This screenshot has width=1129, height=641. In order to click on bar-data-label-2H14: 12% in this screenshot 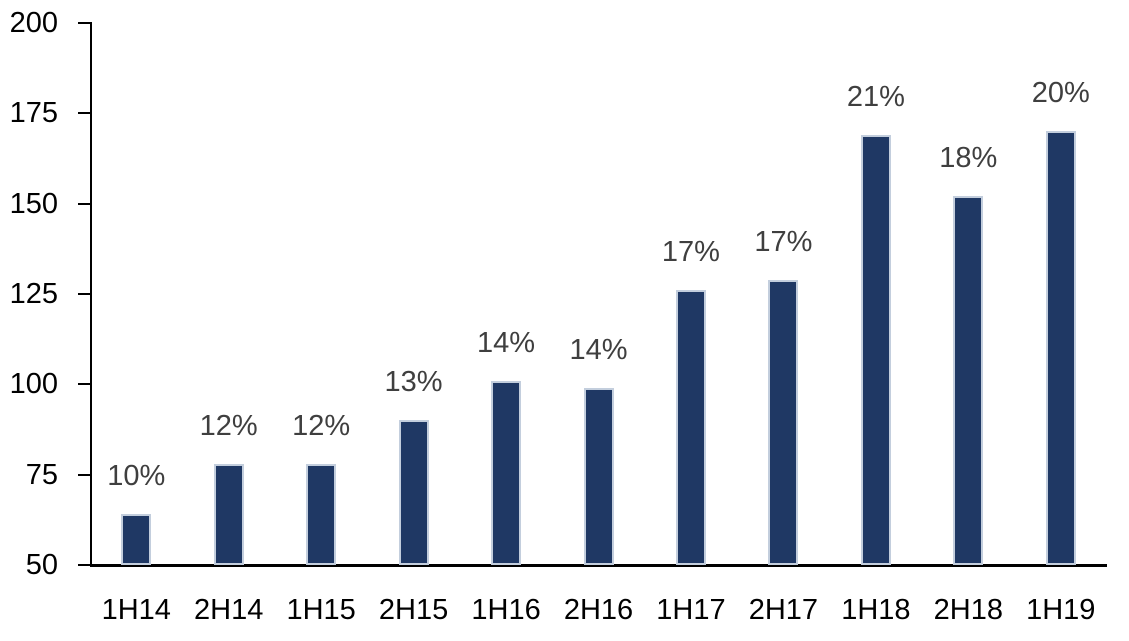, I will do `click(228, 425)`.